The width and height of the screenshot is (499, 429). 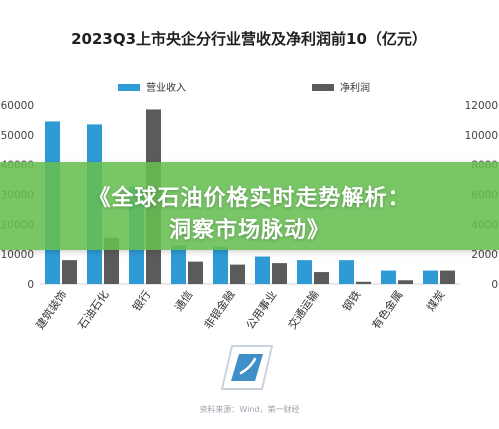 I want to click on left-tick-label: 0, so click(x=30, y=285).